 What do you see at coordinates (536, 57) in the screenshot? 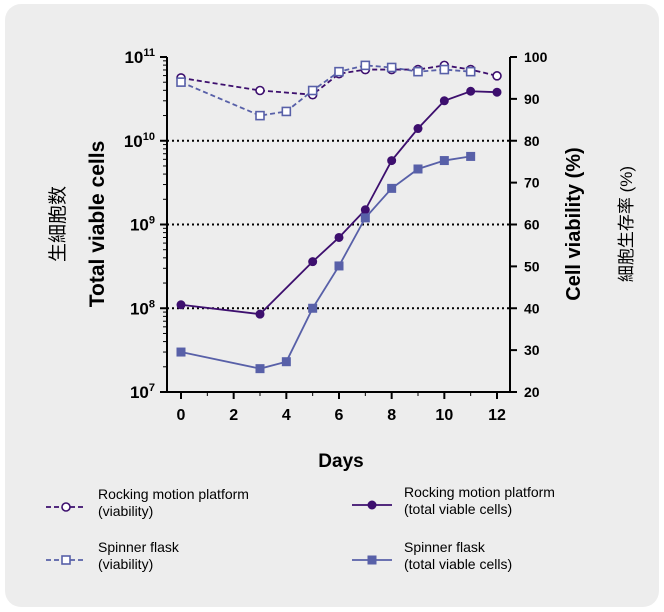
I see `y-right-tick-label: 100` at bounding box center [536, 57].